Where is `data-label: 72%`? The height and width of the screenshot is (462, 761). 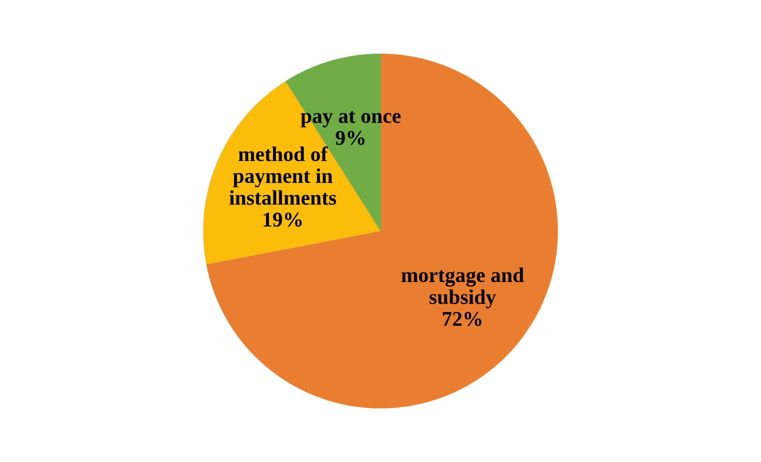 data-label: 72% is located at coordinates (462, 319).